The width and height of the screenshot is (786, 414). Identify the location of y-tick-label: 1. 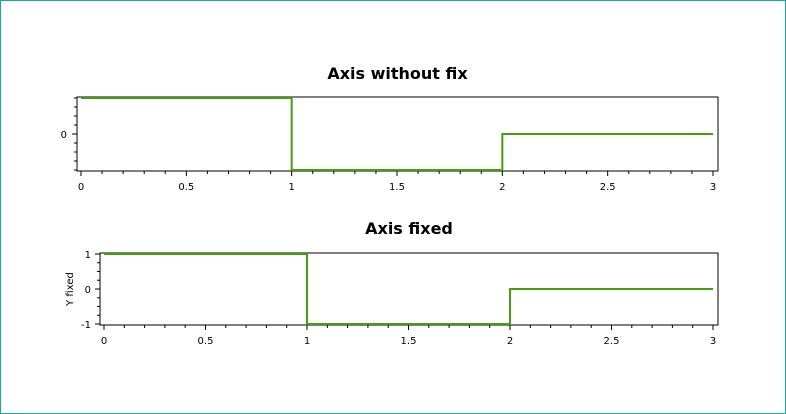
(88, 255).